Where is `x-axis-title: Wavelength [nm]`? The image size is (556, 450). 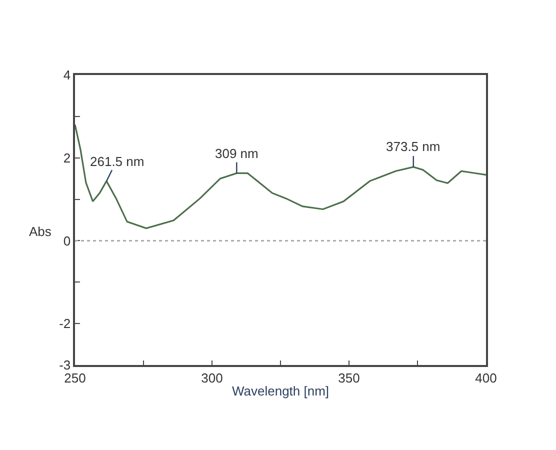
x-axis-title: Wavelength [nm] is located at coordinates (281, 390).